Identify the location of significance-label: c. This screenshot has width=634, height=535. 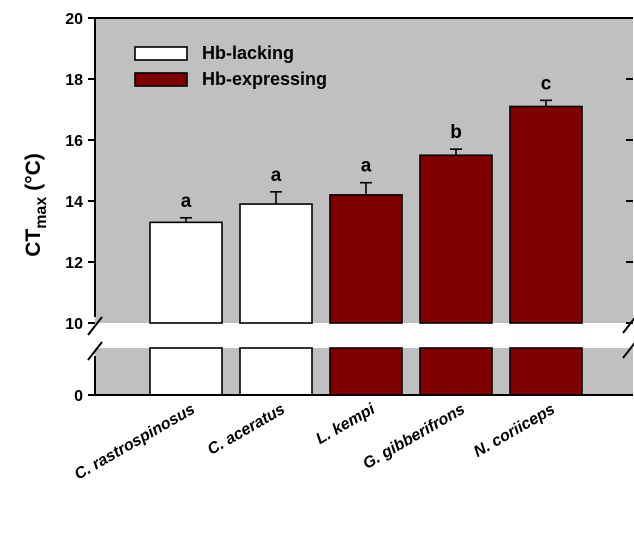
(546, 83).